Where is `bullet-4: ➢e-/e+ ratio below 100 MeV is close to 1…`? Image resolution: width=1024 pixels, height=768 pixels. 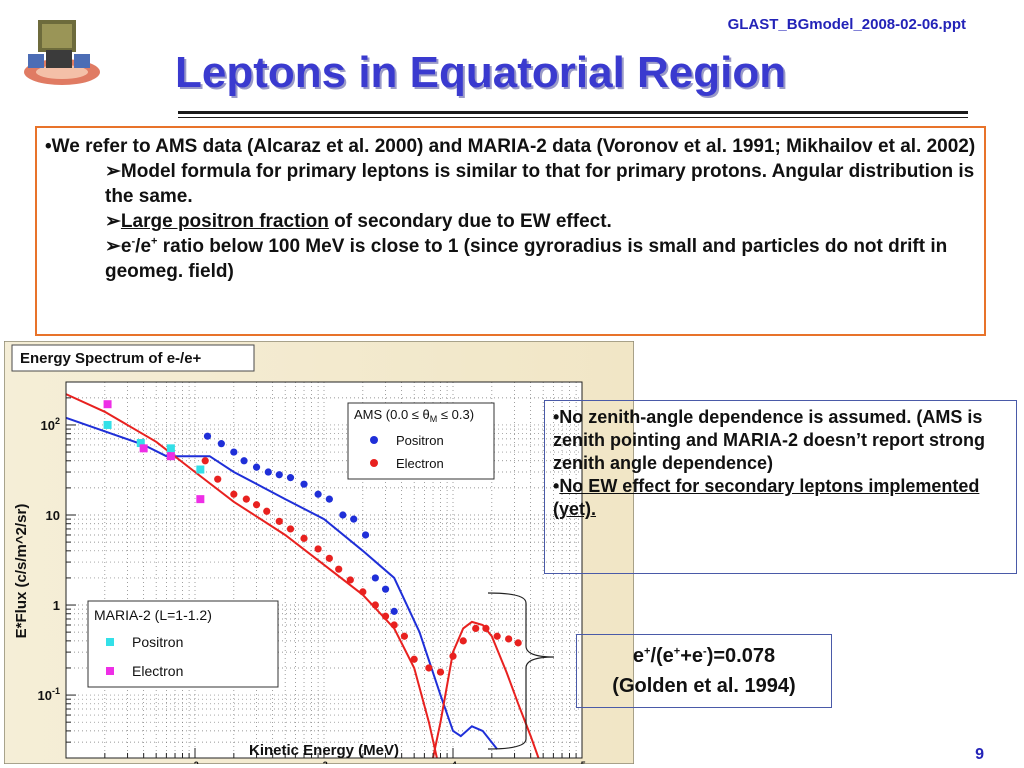 bullet-4: ➢e-/e+ ratio below 100 MeV is close to 1… is located at coordinates (510, 259).